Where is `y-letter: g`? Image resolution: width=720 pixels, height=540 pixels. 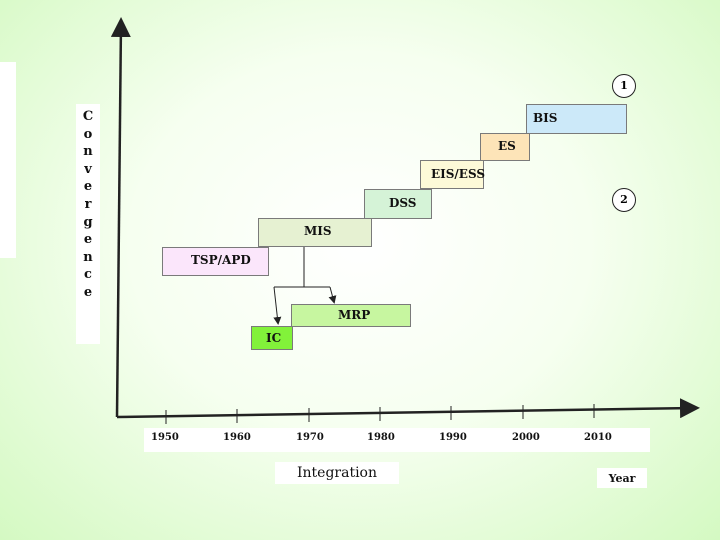
y-letter: g is located at coordinates (88, 222).